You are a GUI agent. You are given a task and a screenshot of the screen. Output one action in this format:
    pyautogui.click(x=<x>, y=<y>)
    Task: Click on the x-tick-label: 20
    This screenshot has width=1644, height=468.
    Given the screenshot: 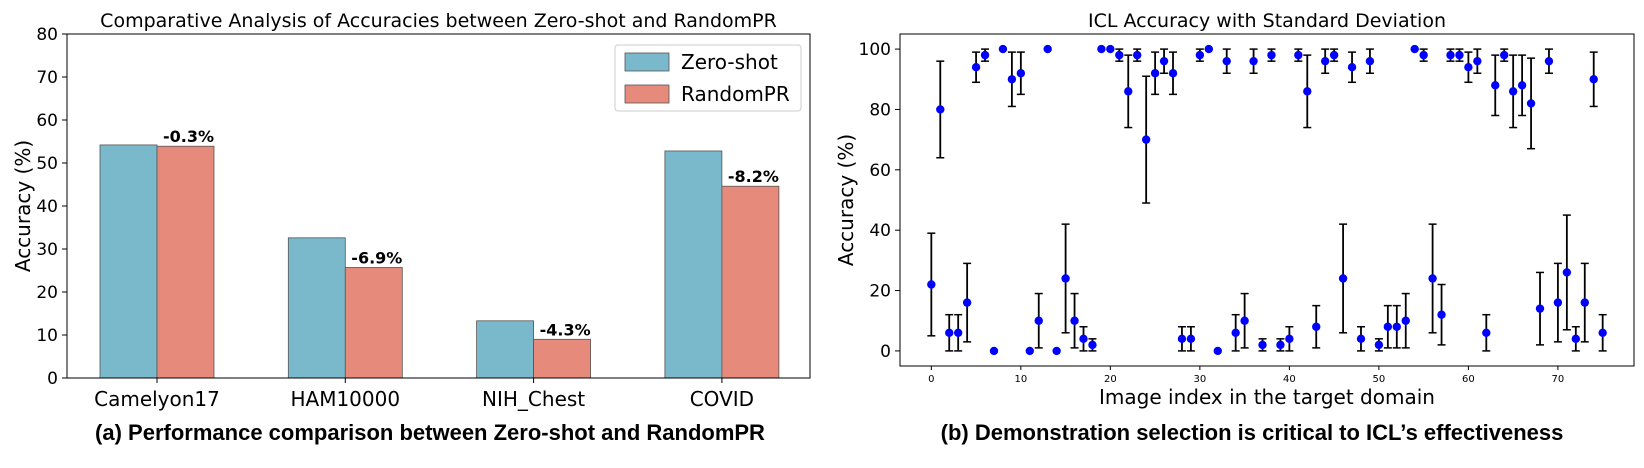 What is the action you would take?
    pyautogui.click(x=1110, y=379)
    